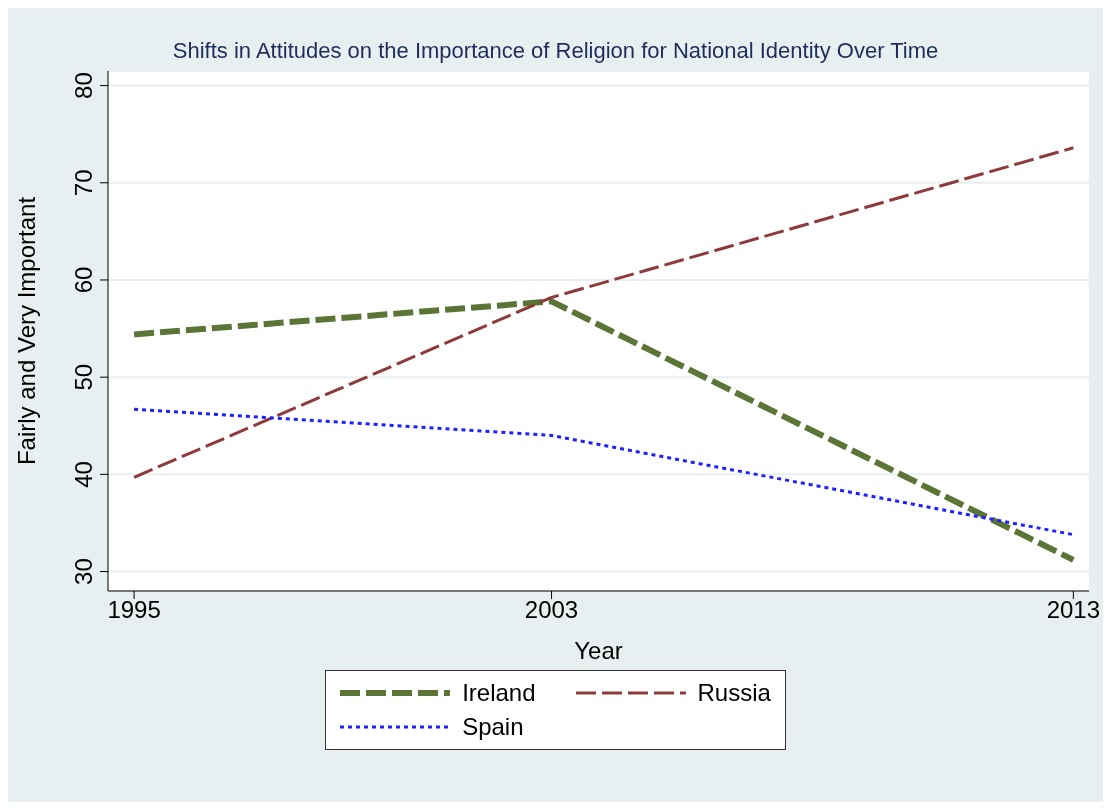  I want to click on y-tick-label: 80, so click(83, 85).